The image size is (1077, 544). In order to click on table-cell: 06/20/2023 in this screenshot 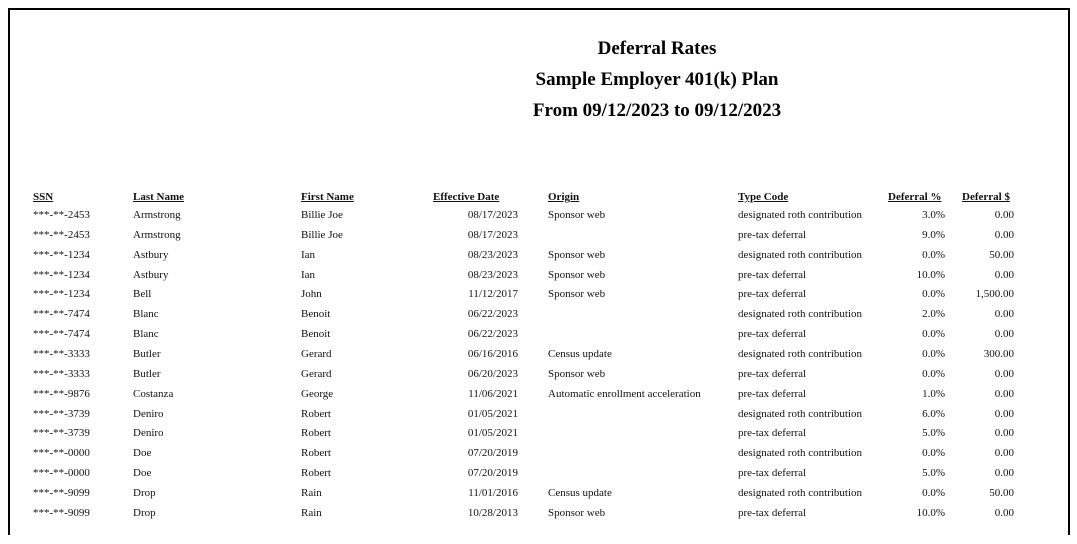, I will do `click(492, 373)`.